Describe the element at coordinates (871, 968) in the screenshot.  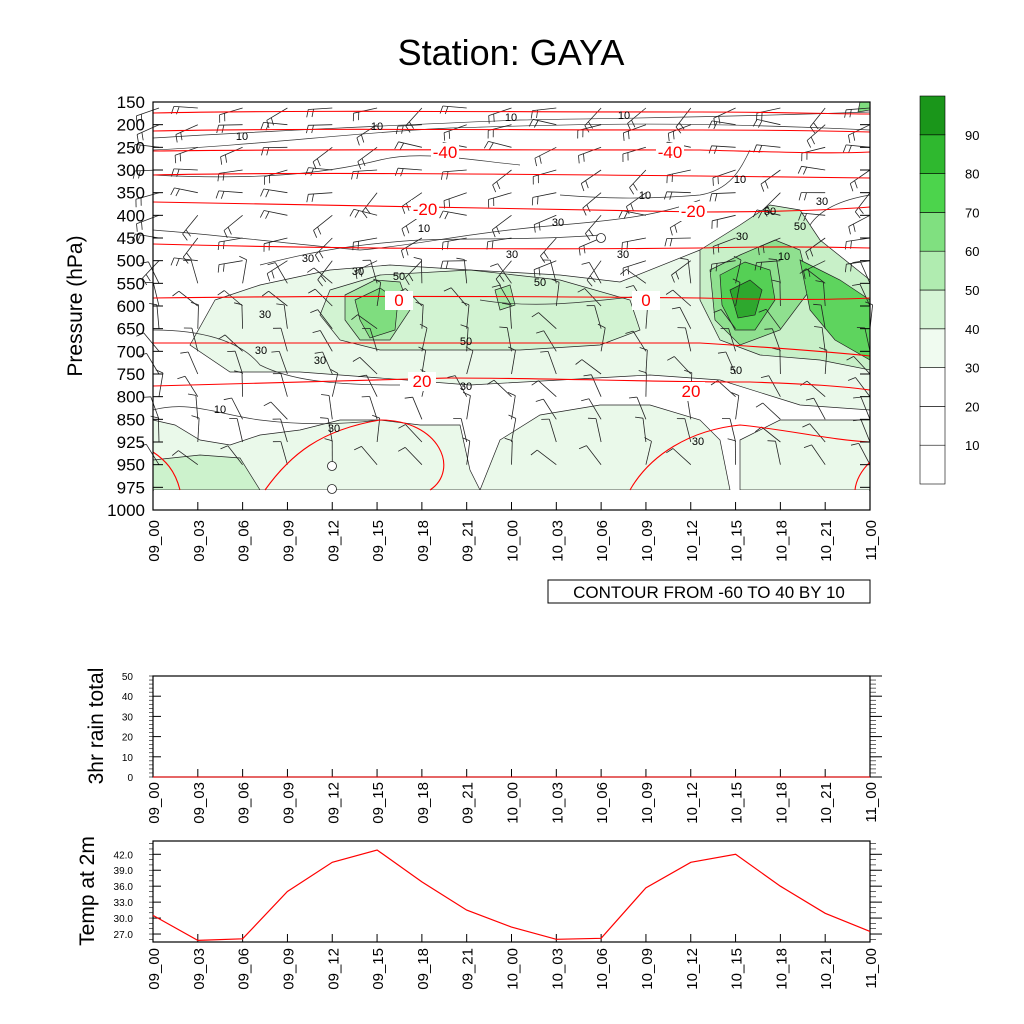
I see `x-tick-label: 11_00` at that location.